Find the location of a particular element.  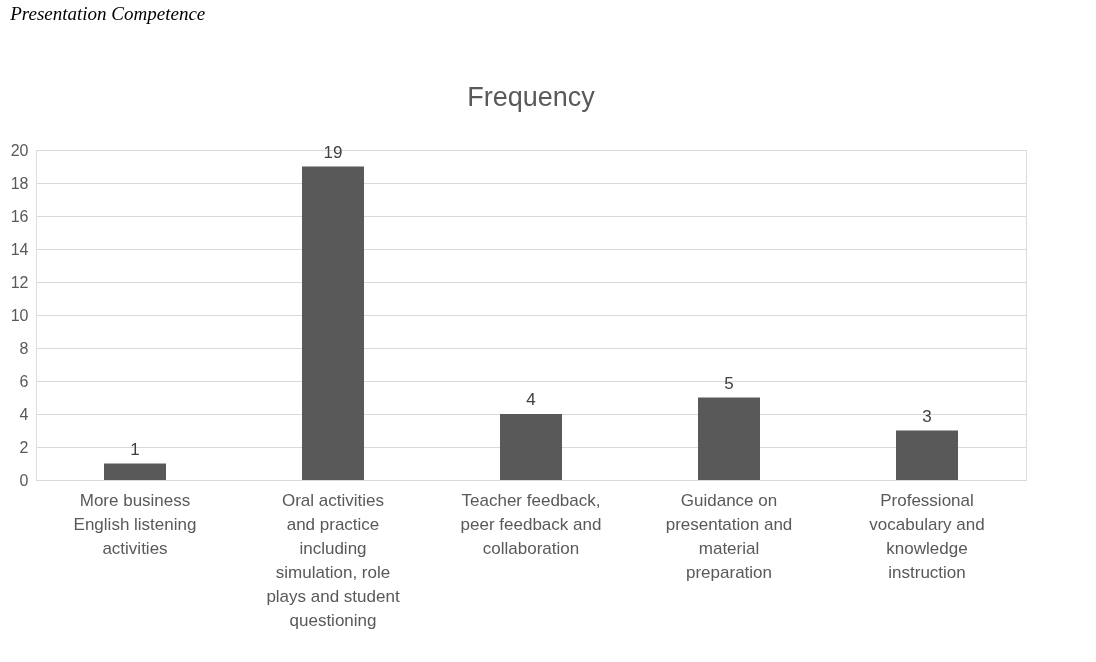

y-tick-label: 2 is located at coordinates (24, 447).